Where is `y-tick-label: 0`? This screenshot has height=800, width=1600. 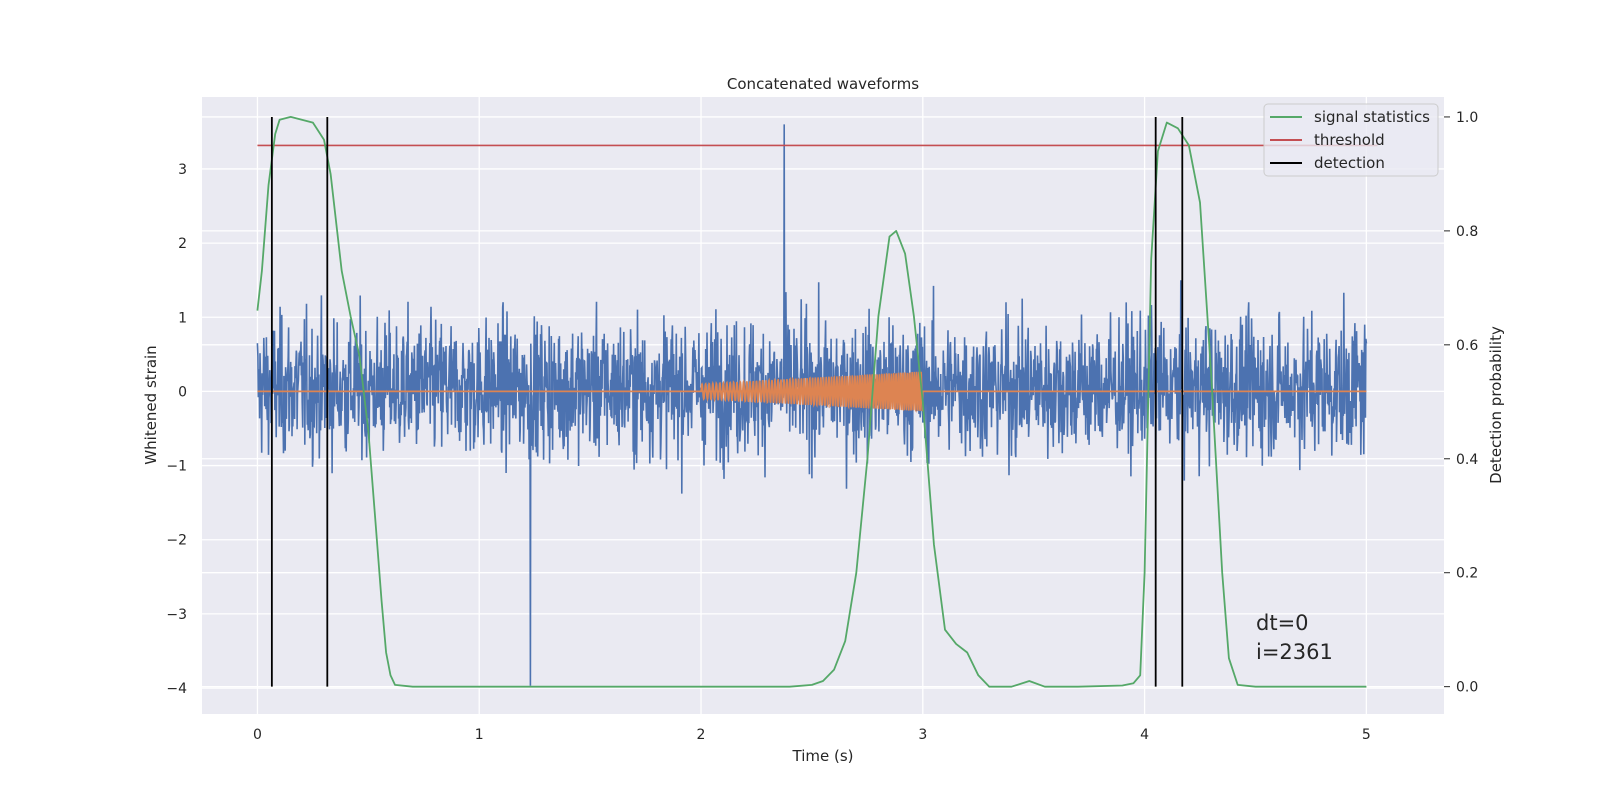 y-tick-label: 0 is located at coordinates (182, 392).